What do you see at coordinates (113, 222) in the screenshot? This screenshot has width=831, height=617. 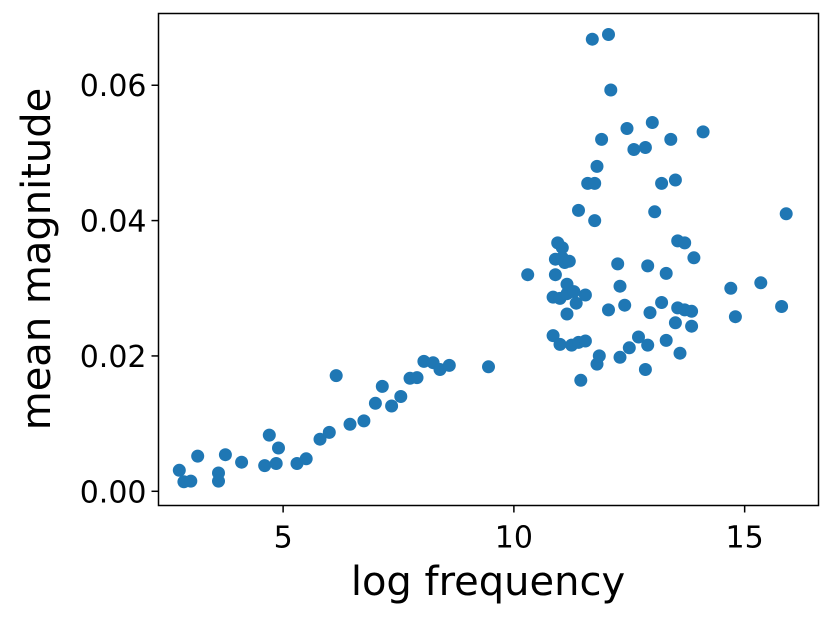 I see `y-tick-label: 0.04` at bounding box center [113, 222].